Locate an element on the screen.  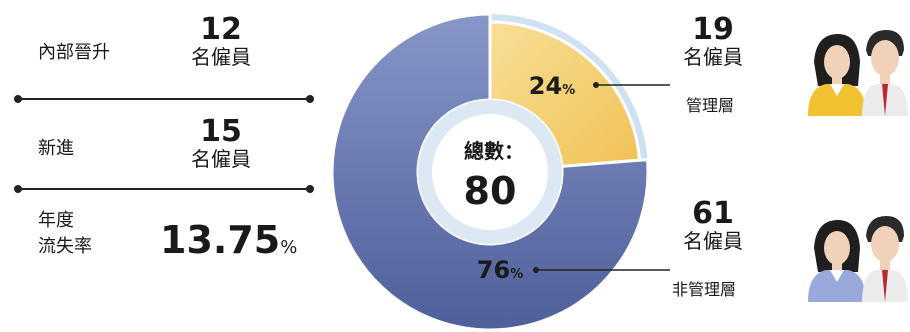
center-disc is located at coordinates (490, 172).